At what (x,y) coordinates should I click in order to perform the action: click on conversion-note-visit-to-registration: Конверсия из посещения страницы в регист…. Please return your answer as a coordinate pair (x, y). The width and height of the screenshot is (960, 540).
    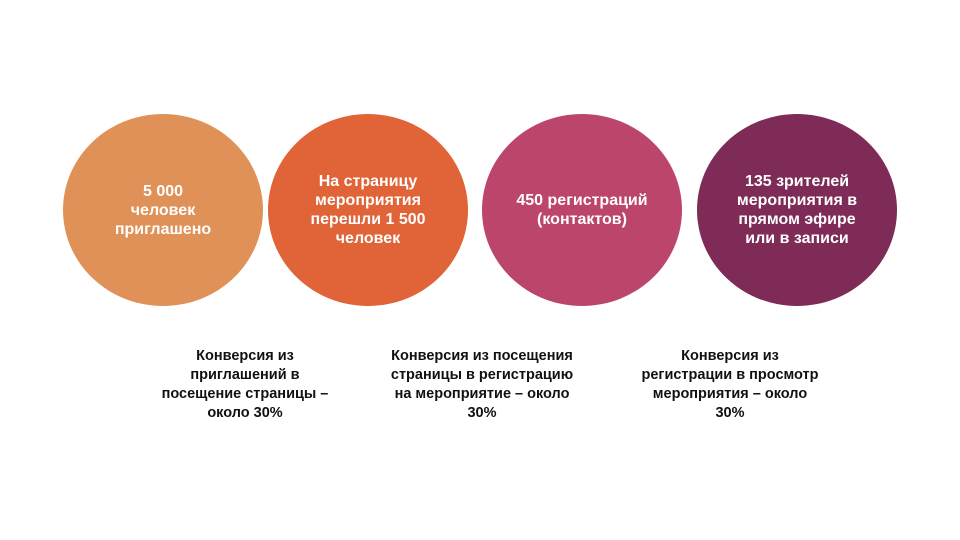
    Looking at the image, I should click on (482, 384).